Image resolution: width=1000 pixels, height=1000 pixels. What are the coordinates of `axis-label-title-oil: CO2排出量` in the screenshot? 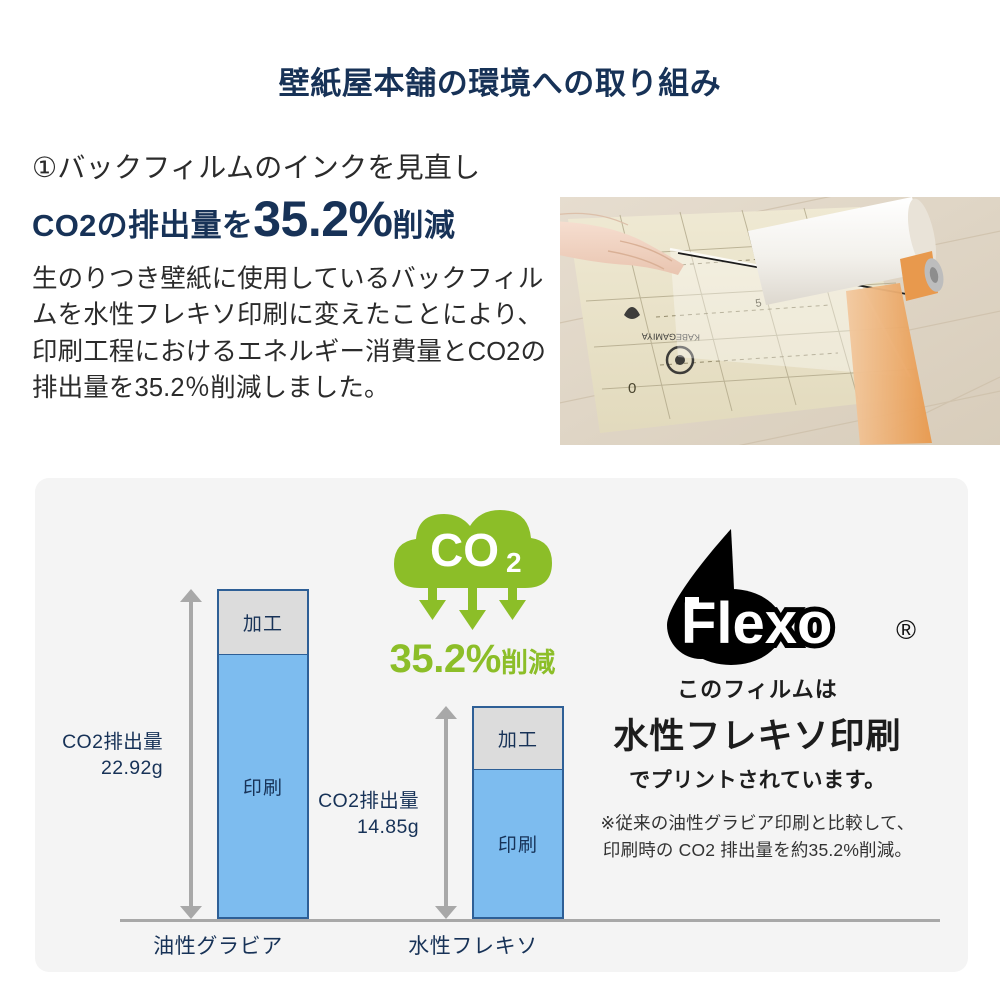 It's located at (112, 742).